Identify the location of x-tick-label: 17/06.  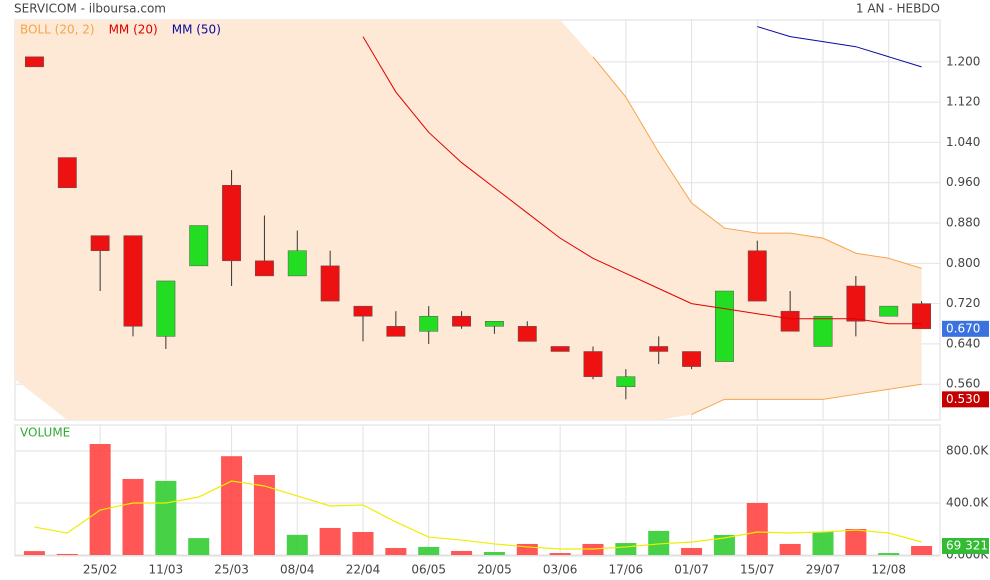
(626, 570).